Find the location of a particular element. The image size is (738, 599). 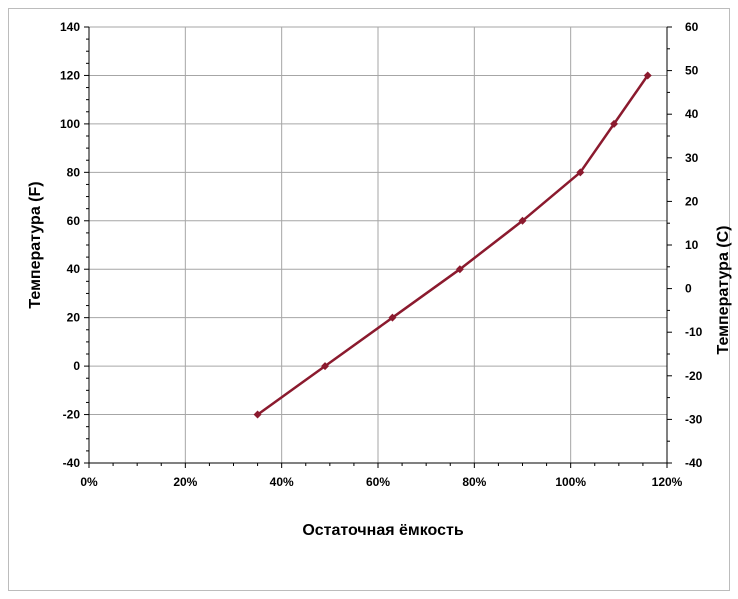

y2-tick-label: 10 is located at coordinates (692, 245).